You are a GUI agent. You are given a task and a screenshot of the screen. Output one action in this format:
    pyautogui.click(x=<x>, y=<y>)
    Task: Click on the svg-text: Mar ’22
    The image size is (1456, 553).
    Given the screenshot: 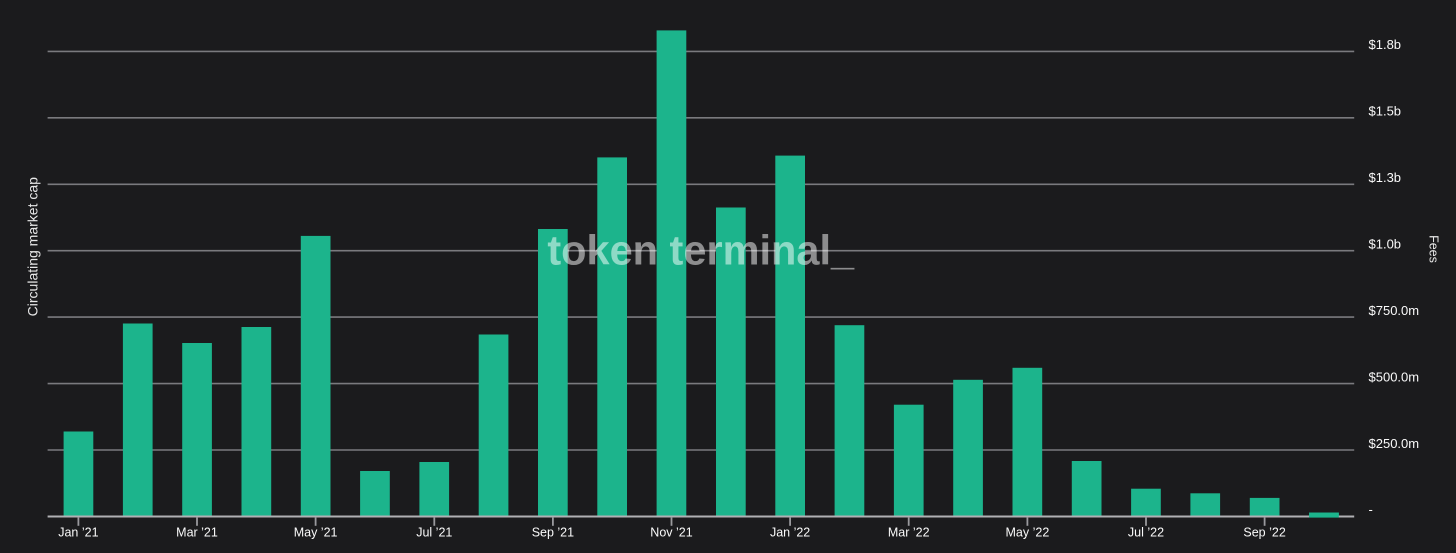 What is the action you would take?
    pyautogui.click(x=909, y=532)
    